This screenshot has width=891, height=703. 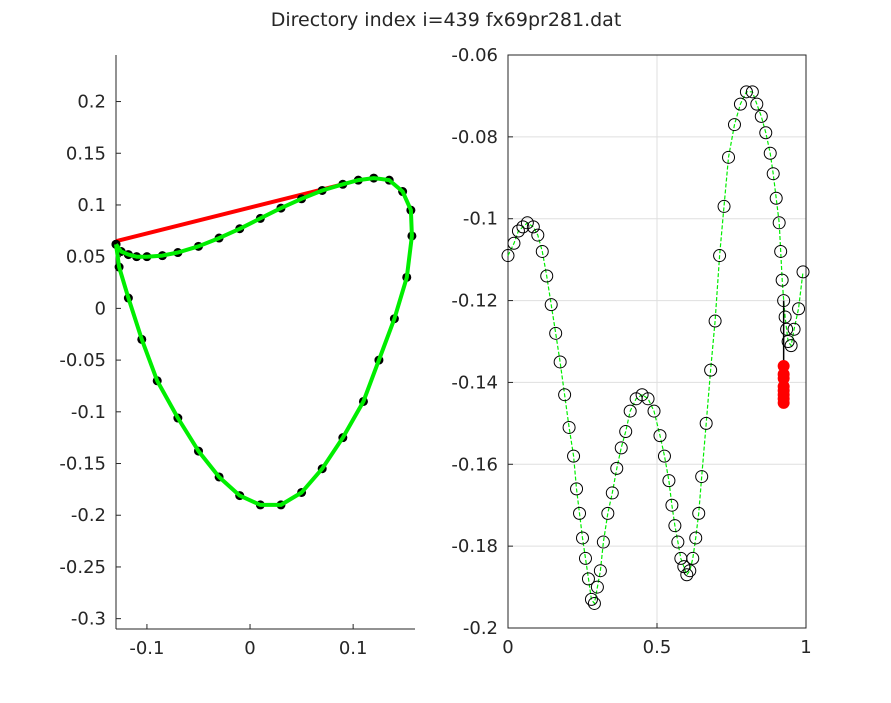 I want to click on y-tick-label: -0.3, so click(x=88, y=619).